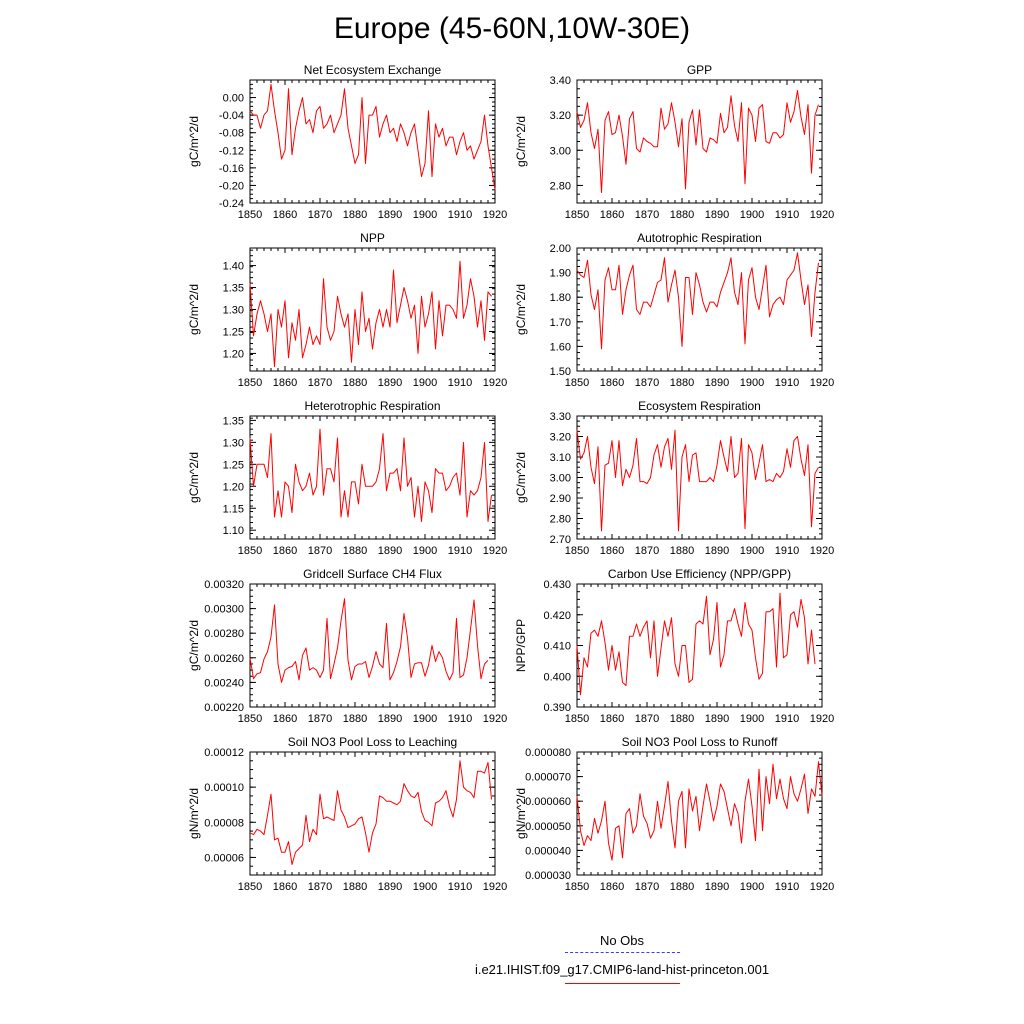  Describe the element at coordinates (224, 634) in the screenshot. I see `y-tick-label: 0.00280` at that location.